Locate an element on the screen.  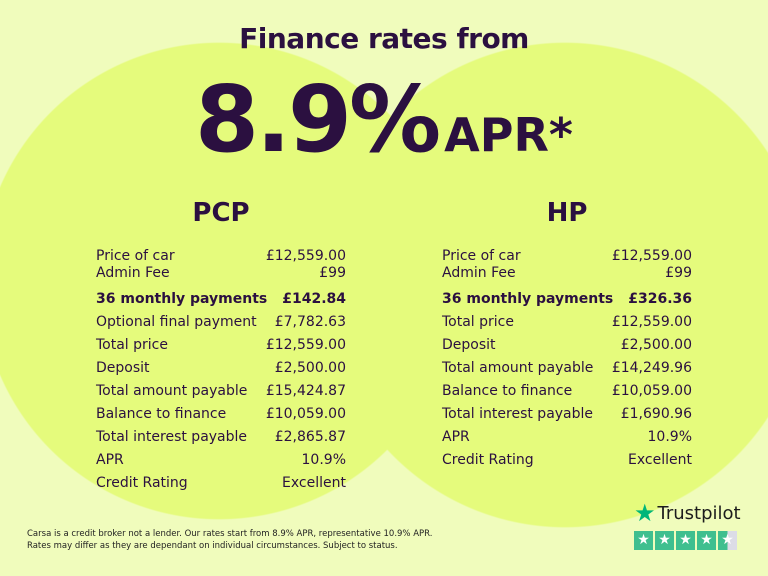
rate-value: 8.9% is located at coordinates (318, 119).